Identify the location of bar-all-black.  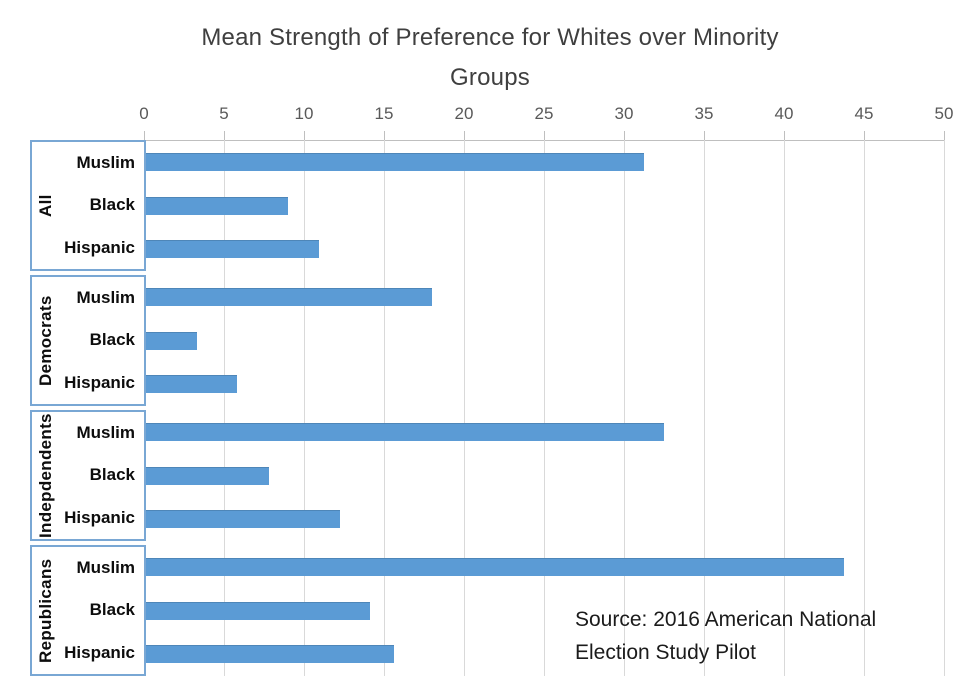
(217, 206).